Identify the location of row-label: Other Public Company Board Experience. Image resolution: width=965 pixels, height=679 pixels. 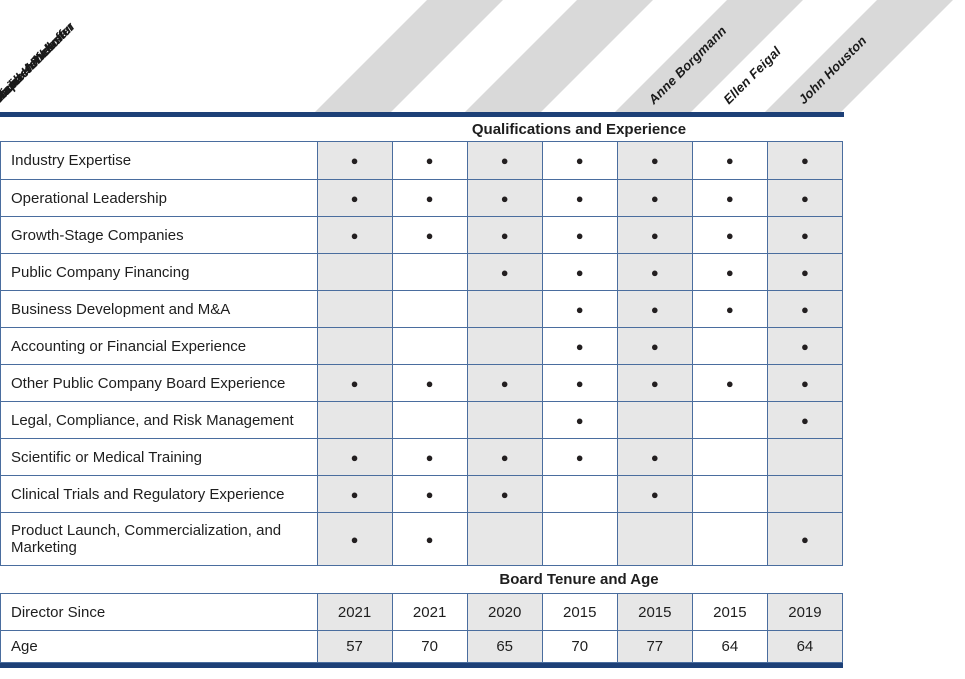
(159, 383).